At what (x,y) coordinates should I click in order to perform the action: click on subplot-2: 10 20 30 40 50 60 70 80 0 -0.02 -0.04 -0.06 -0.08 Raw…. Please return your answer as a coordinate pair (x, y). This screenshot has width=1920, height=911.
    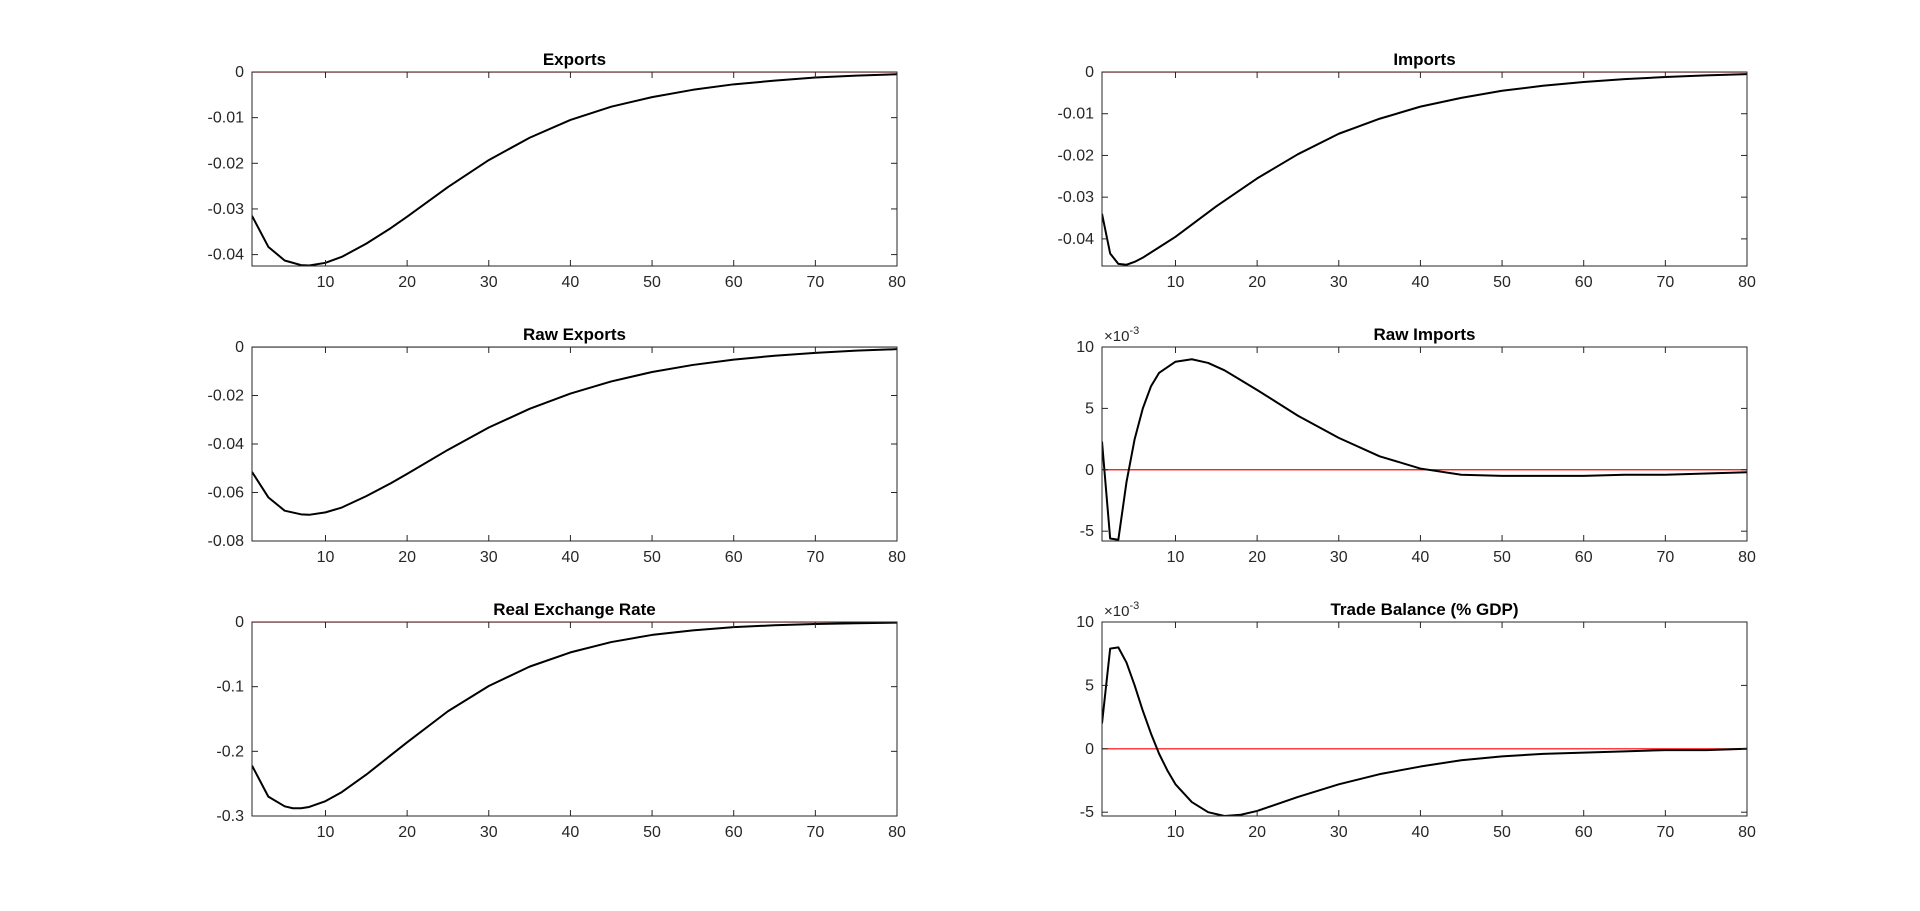
    Looking at the image, I should click on (557, 445).